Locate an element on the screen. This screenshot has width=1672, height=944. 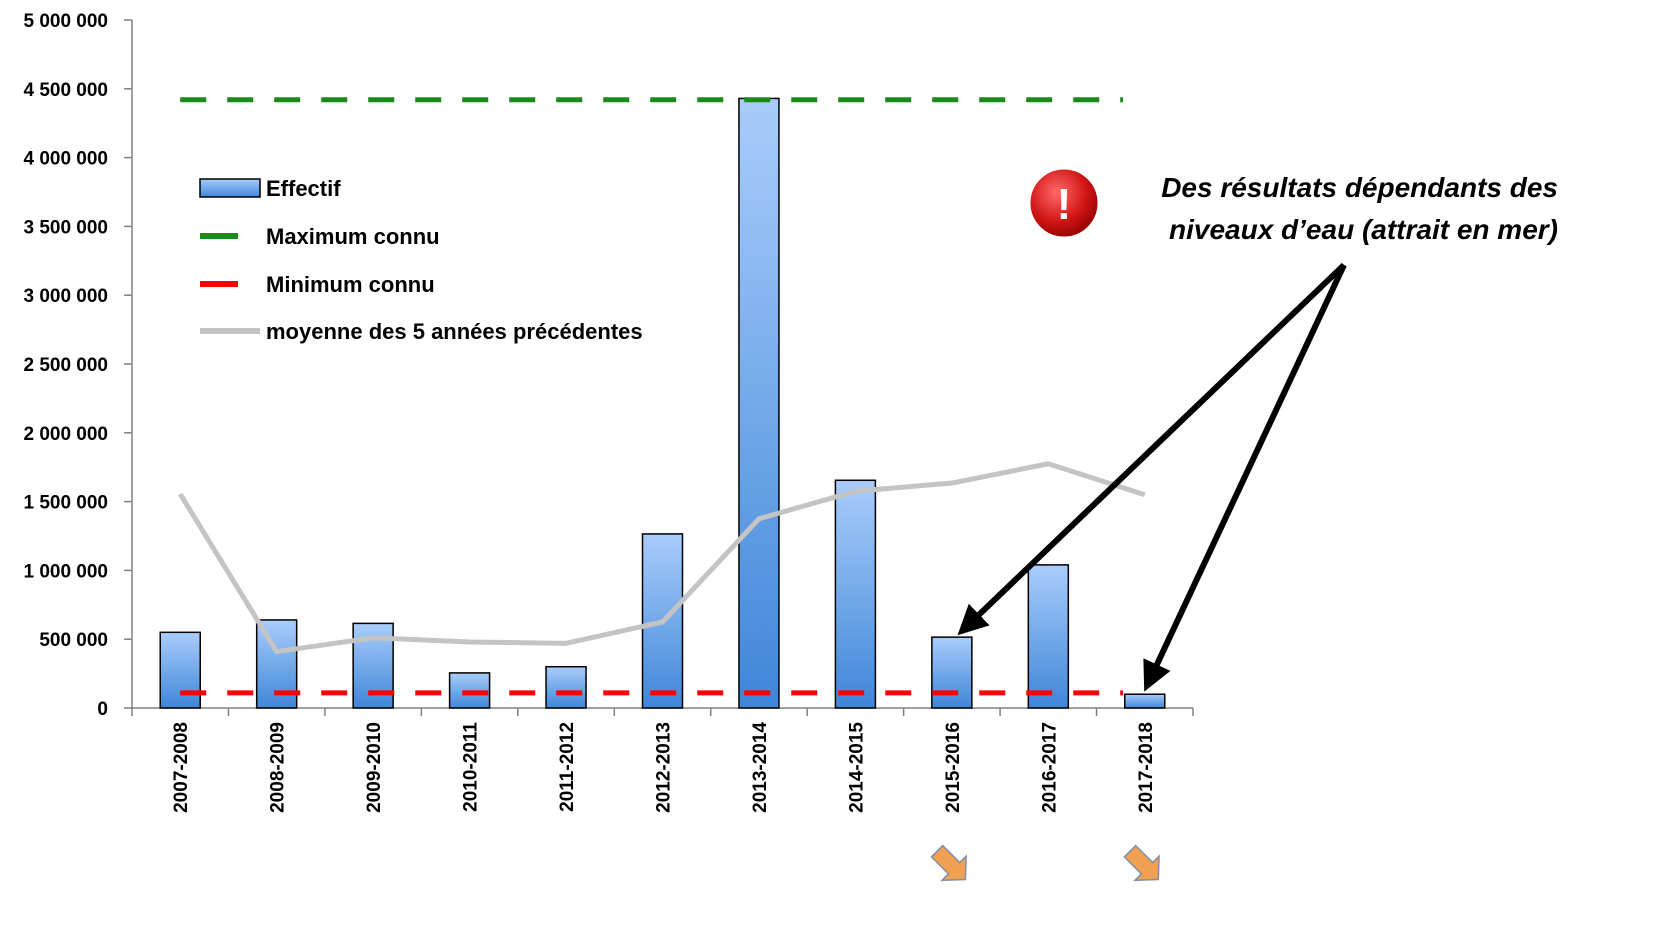
y-tick-label: 5 000 000 is located at coordinates (65, 21).